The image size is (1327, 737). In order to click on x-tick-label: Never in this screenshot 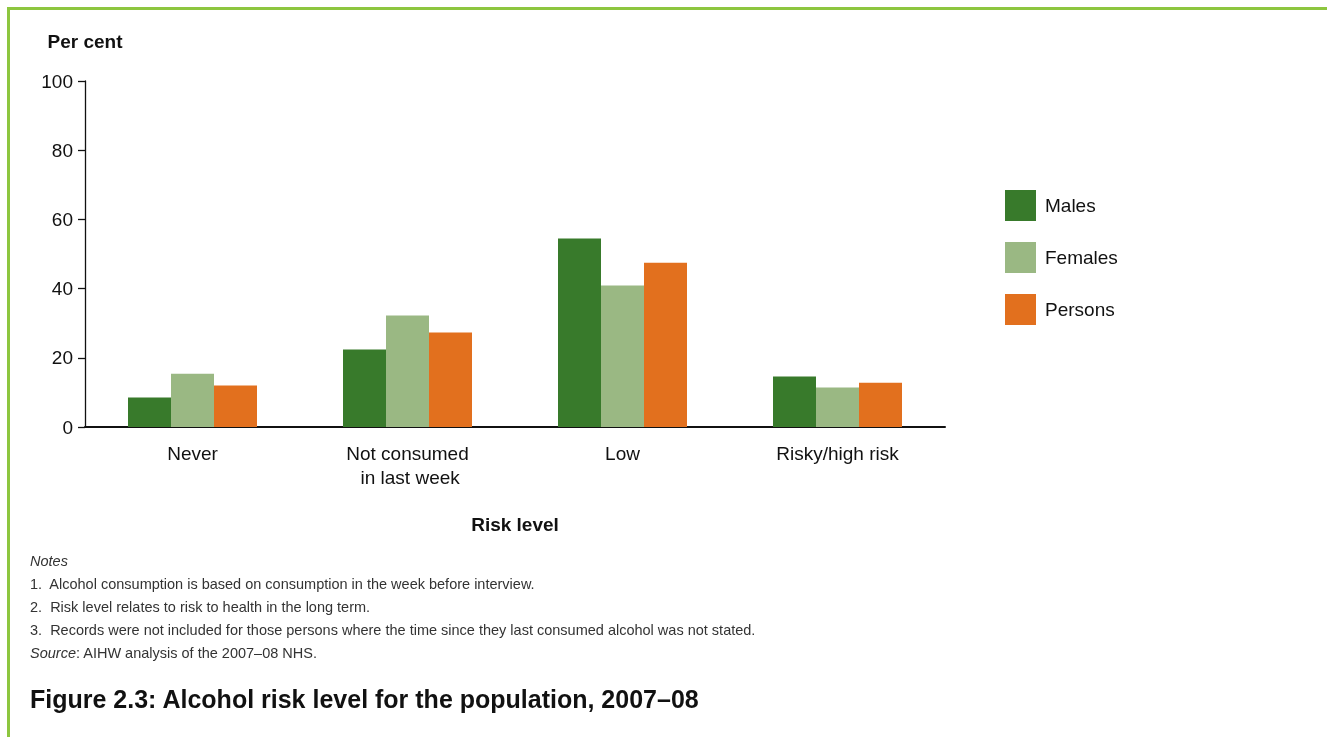, I will do `click(193, 453)`.